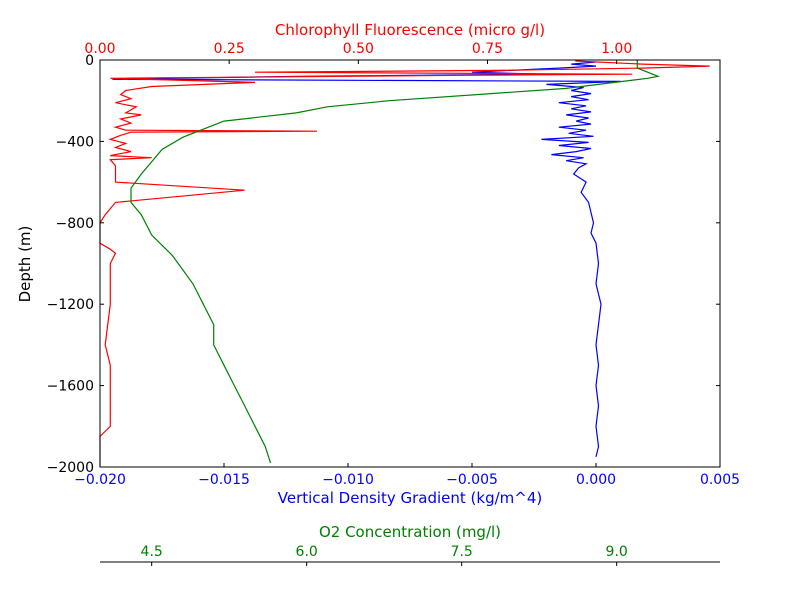  Describe the element at coordinates (617, 552) in the screenshot. I see `oxygen-tick-label: 9.0` at that location.